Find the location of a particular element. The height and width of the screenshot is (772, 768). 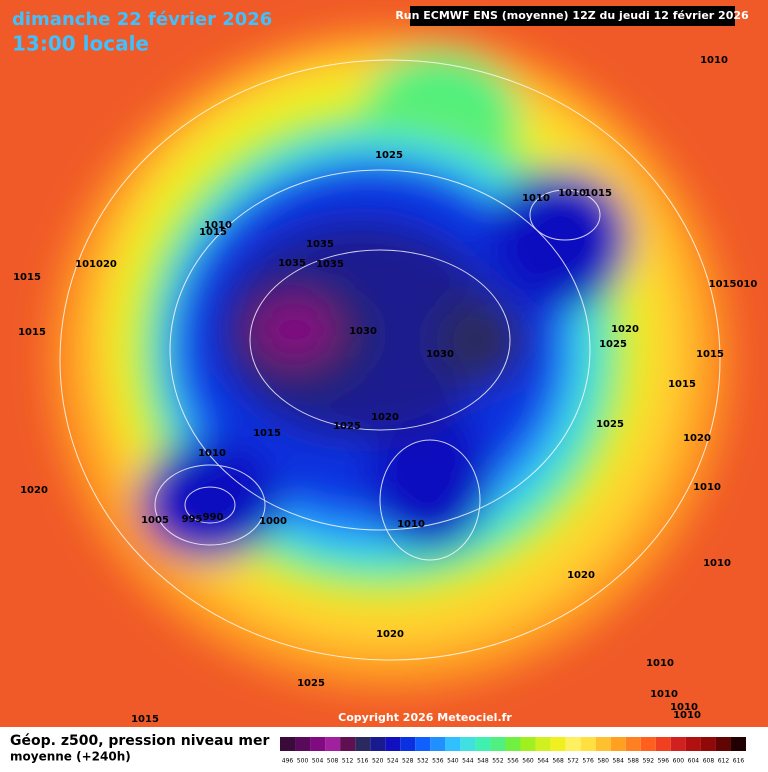

legend-tick-label: 612 is located at coordinates (724, 761).